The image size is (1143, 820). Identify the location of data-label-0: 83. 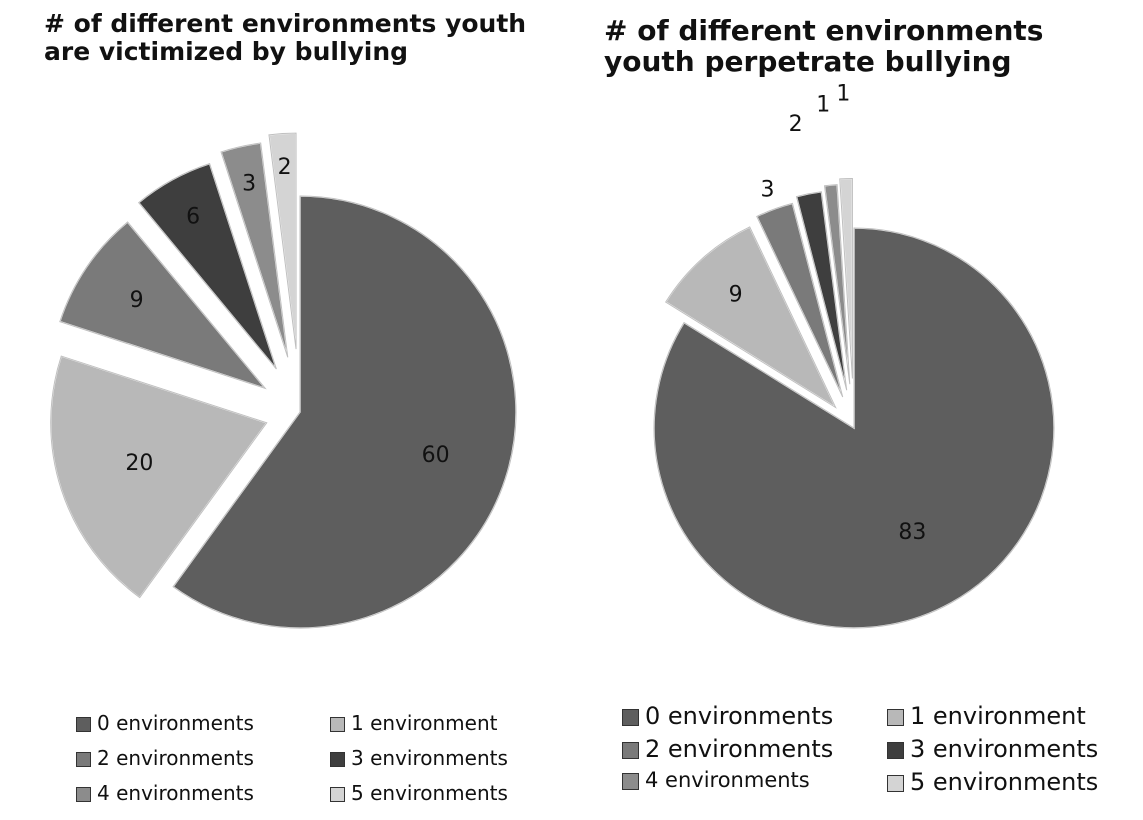
(912, 532).